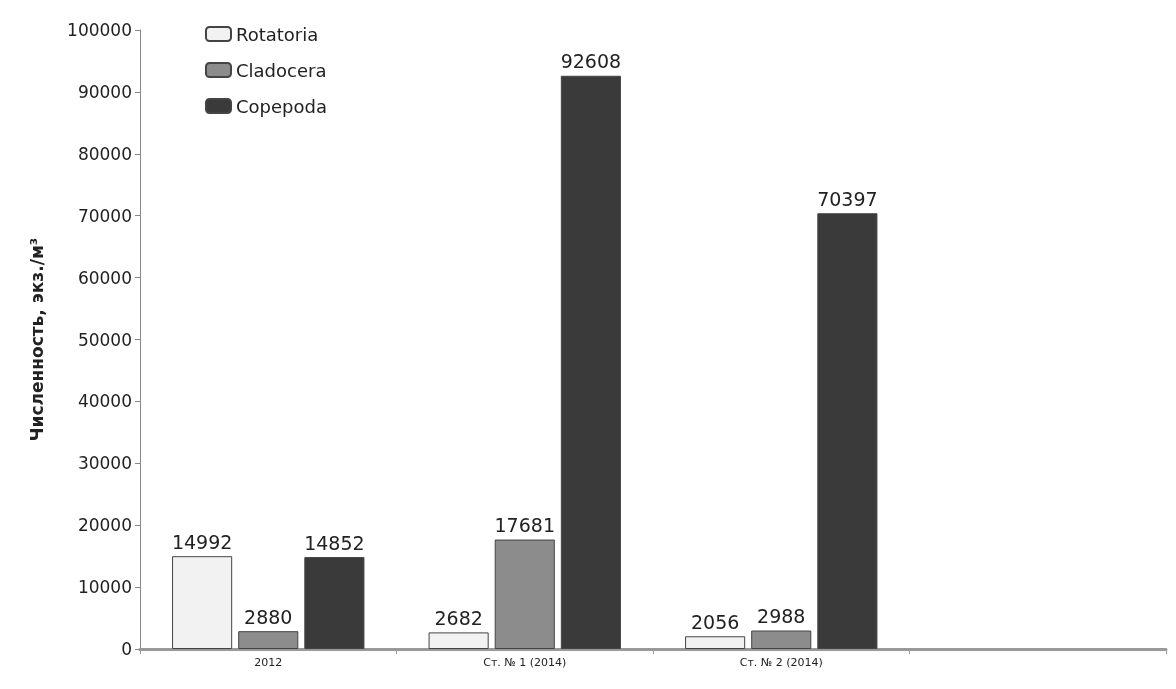 This screenshot has height=689, width=1176. What do you see at coordinates (104, 463) in the screenshot?
I see `y-tick-label: 30000` at bounding box center [104, 463].